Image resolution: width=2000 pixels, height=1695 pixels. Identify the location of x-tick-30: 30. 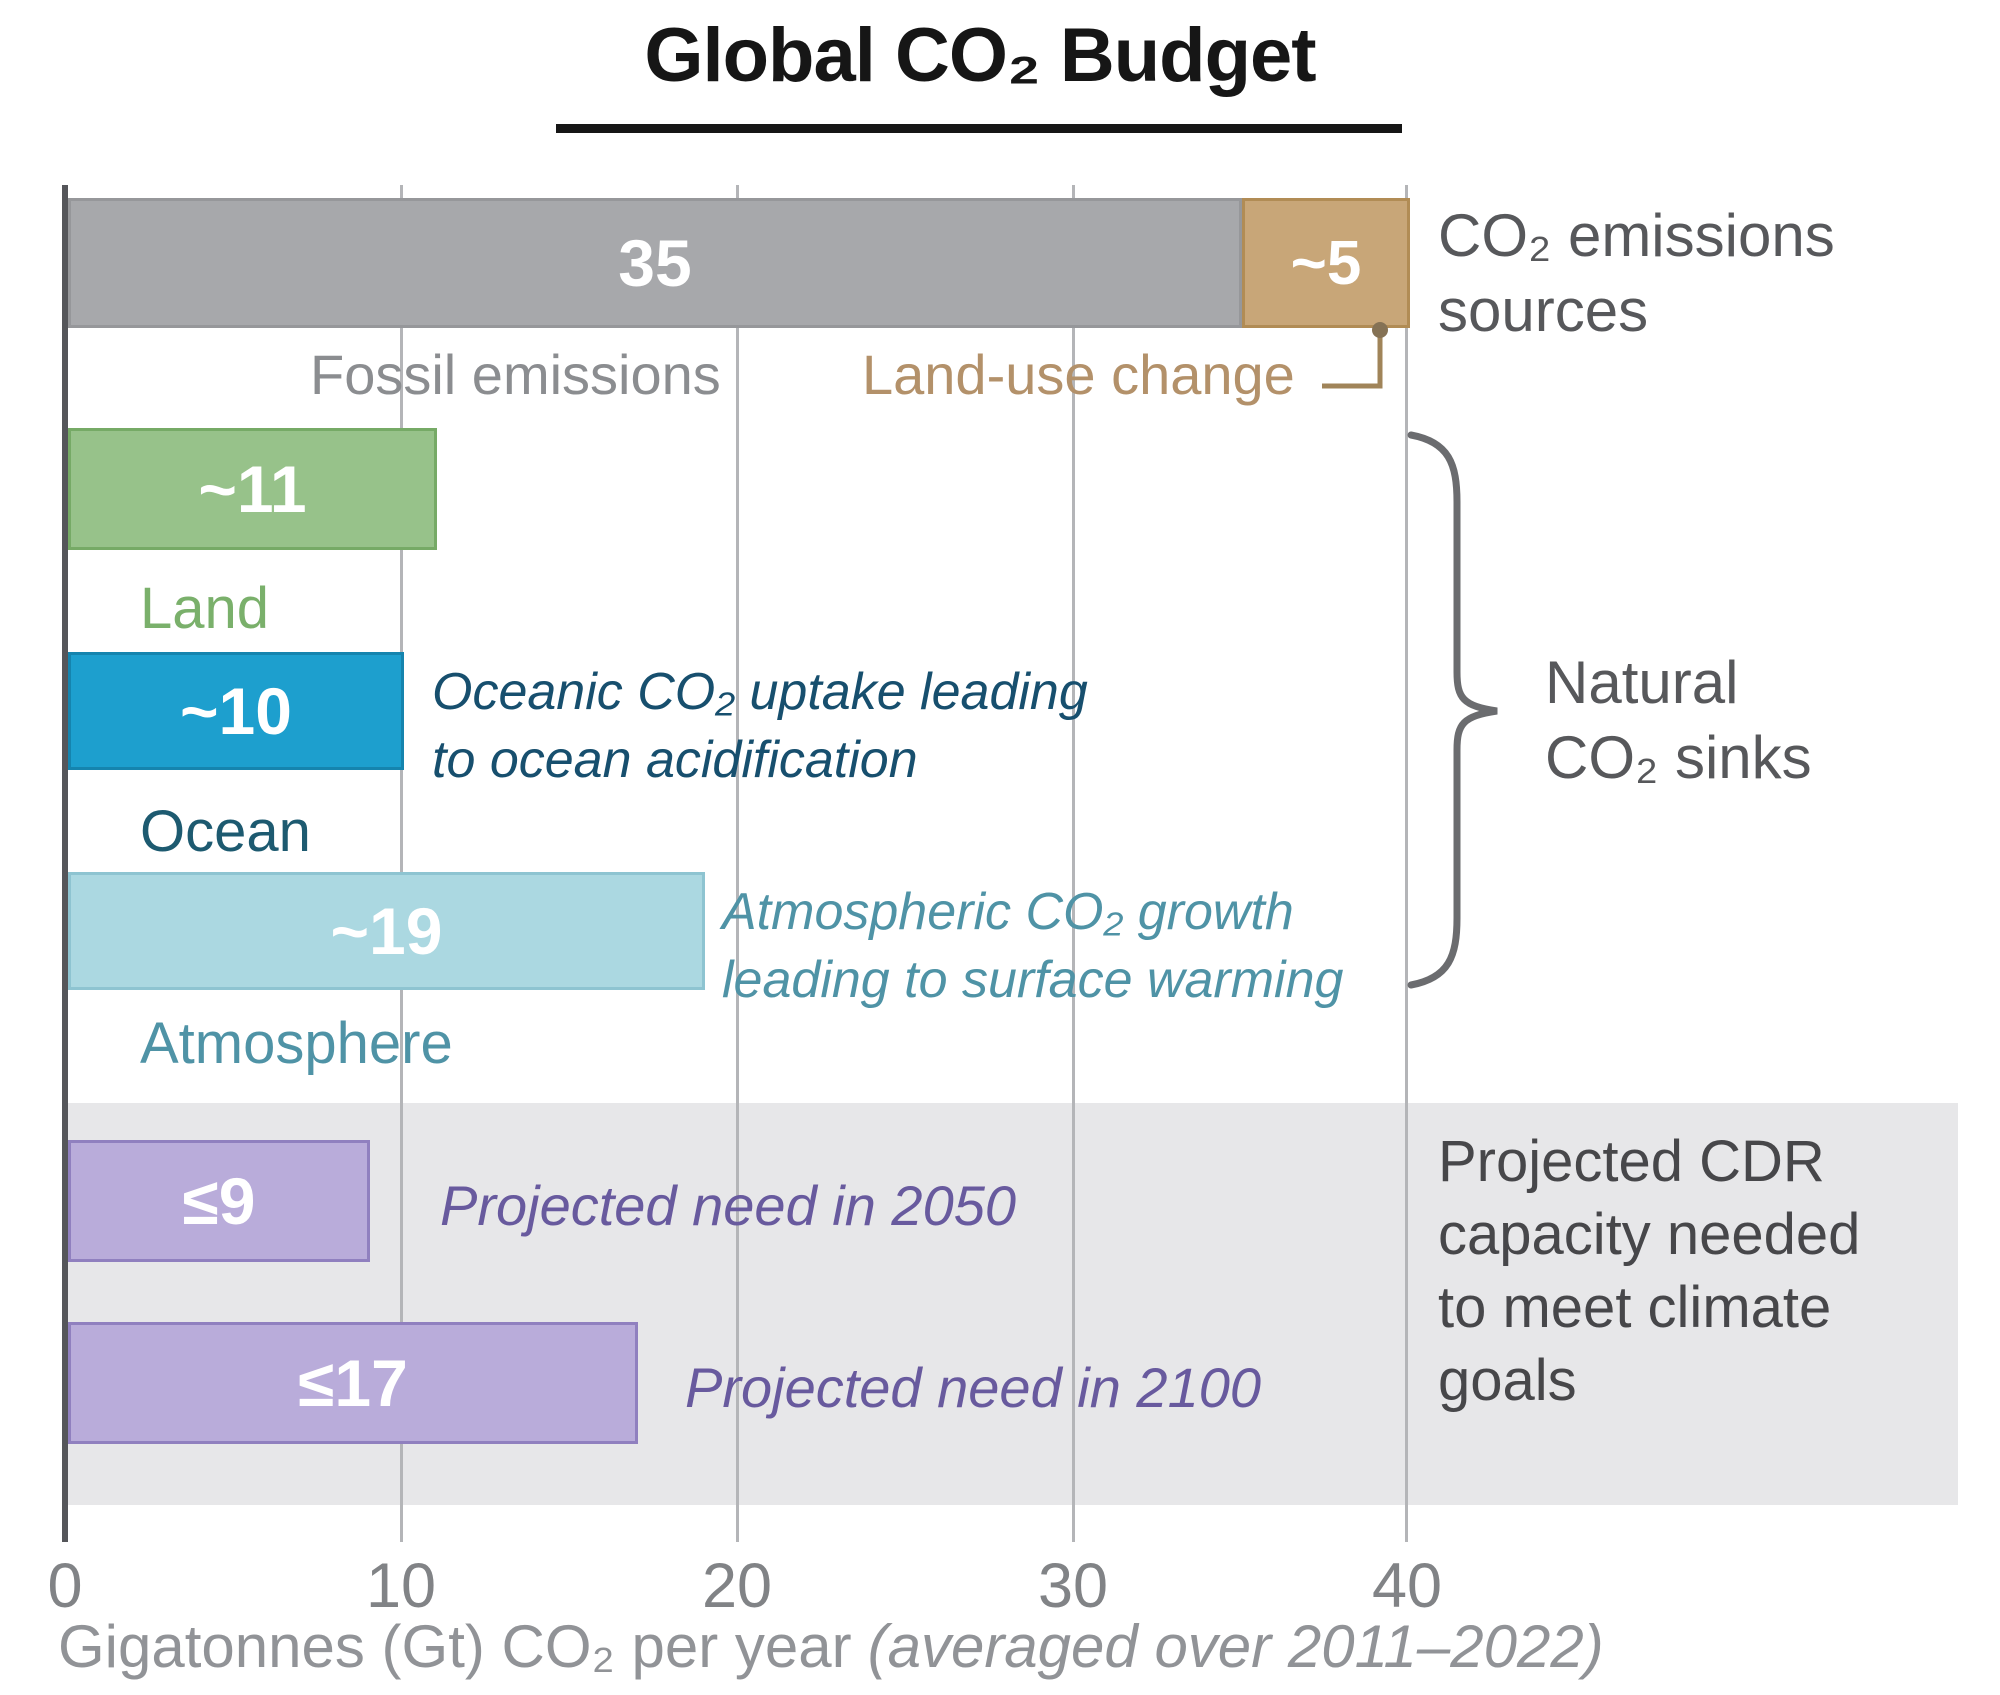
(1073, 1586).